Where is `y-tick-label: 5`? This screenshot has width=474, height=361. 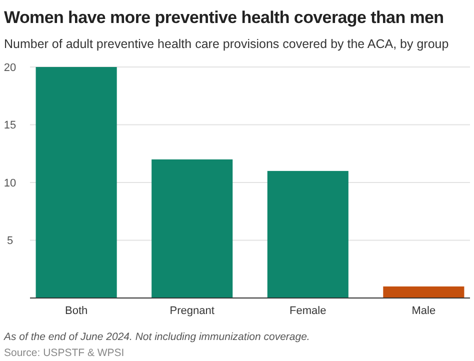
y-tick-label: 5 is located at coordinates (10, 241).